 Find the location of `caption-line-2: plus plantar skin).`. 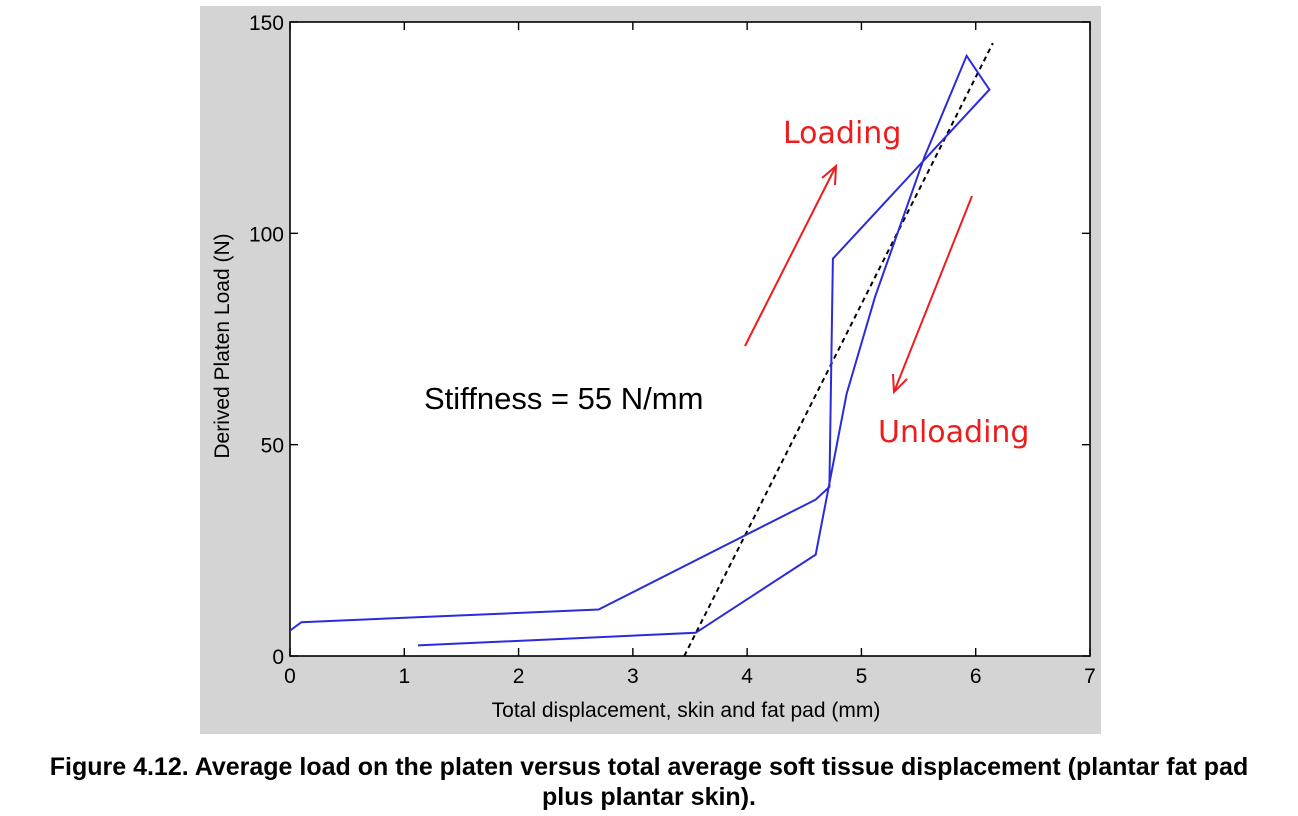

caption-line-2: plus plantar skin). is located at coordinates (649, 797).